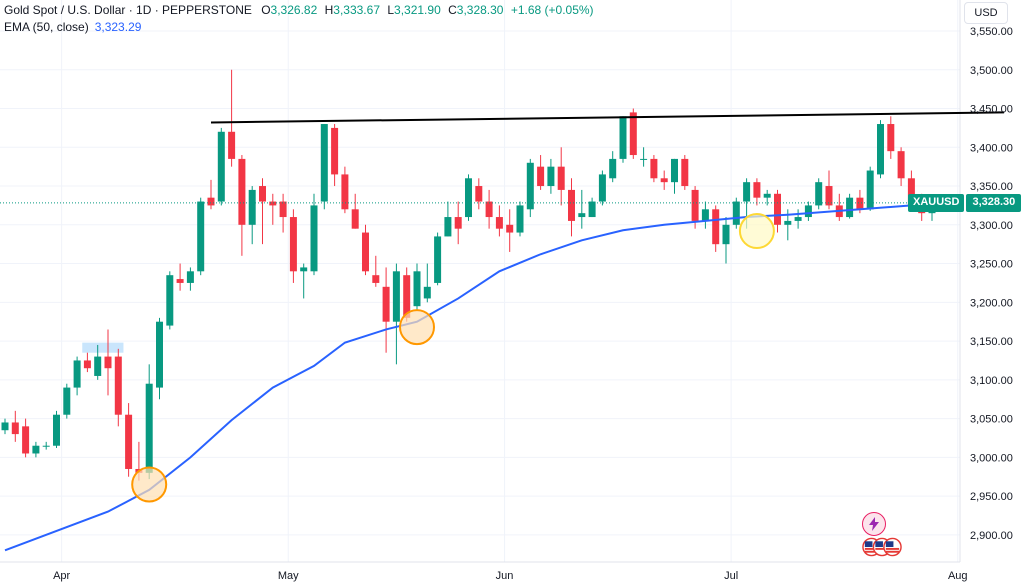  I want to click on time-axis: Apr May Jun Jul Aug, so click(510, 576).